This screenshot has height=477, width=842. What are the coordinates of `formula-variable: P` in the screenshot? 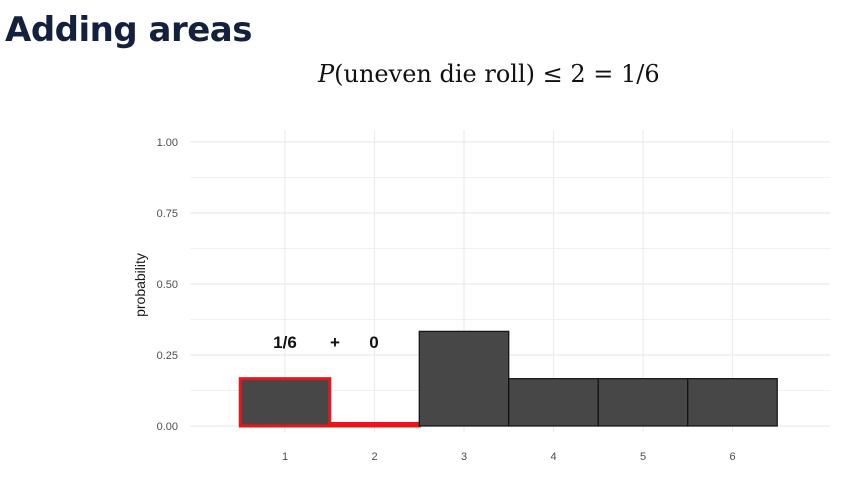 It's located at (326, 74).